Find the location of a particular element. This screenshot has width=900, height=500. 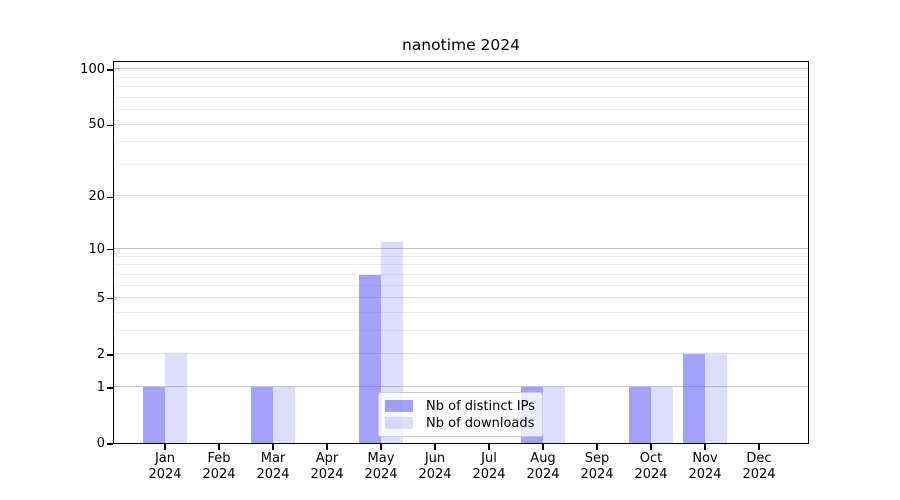

y-tick-label-100: 100 is located at coordinates (92, 69).